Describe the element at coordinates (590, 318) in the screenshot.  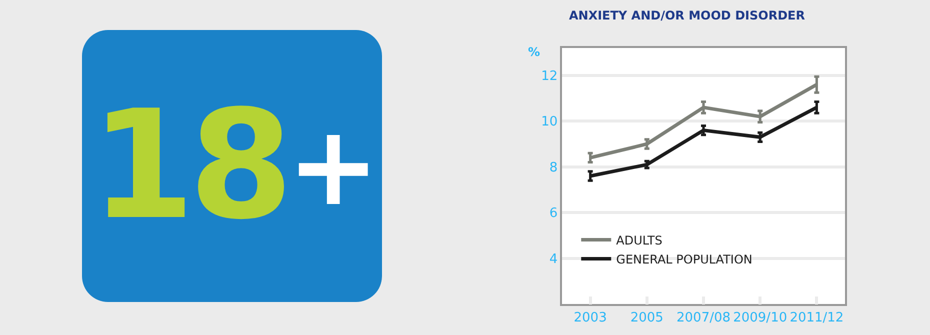
I see `x-tick-label: 2003` at that location.